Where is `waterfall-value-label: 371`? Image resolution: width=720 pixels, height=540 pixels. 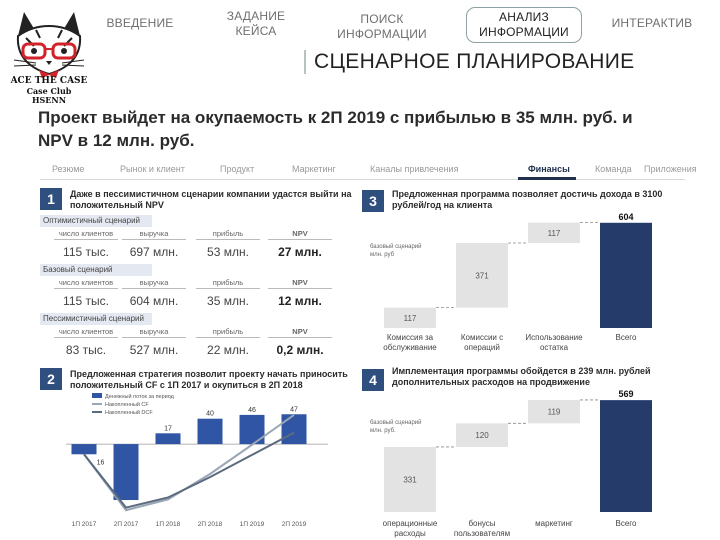 waterfall-value-label: 371 is located at coordinates (482, 275).